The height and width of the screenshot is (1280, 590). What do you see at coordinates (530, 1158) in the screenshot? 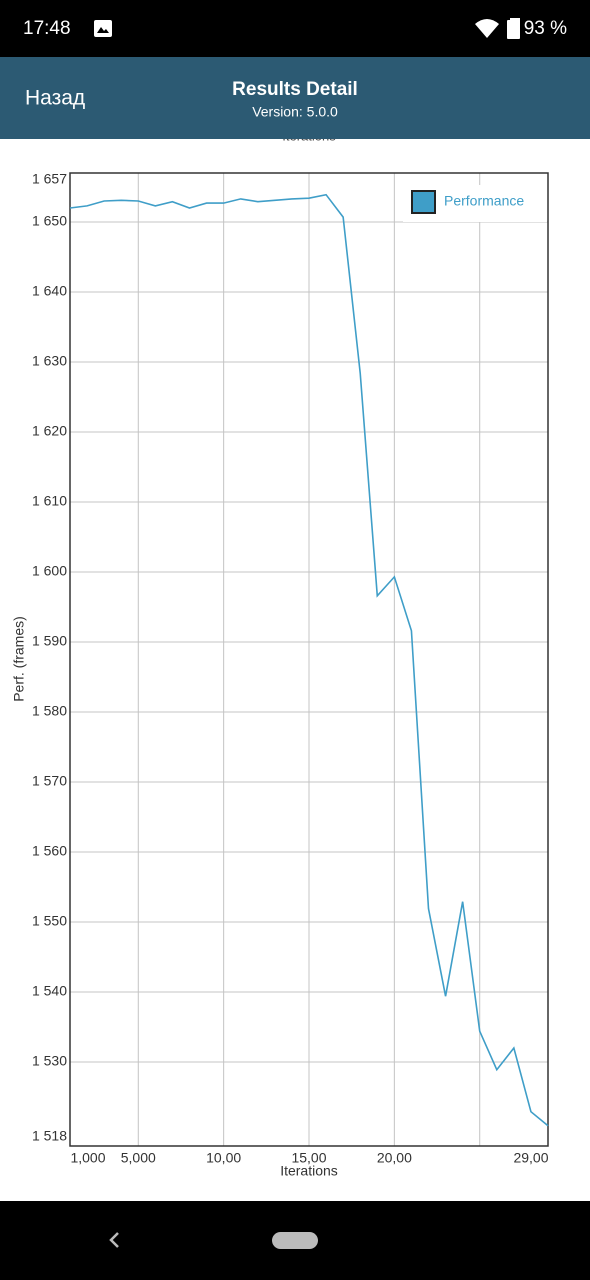
I see `x-tick-label: 29,00` at bounding box center [530, 1158].